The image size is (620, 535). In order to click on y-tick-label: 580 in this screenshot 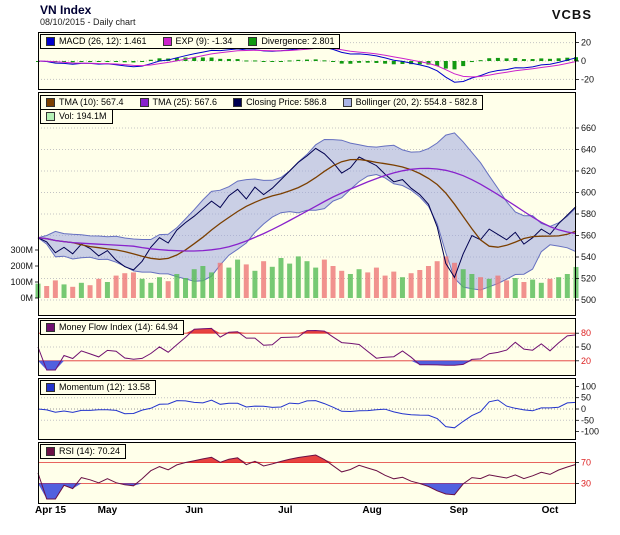, I will do `click(588, 214)`.